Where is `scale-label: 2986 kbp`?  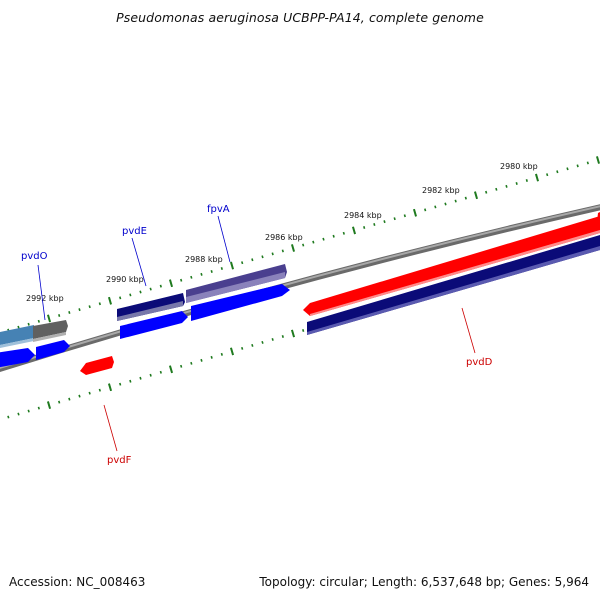
scale-label: 2986 kbp is located at coordinates (284, 237).